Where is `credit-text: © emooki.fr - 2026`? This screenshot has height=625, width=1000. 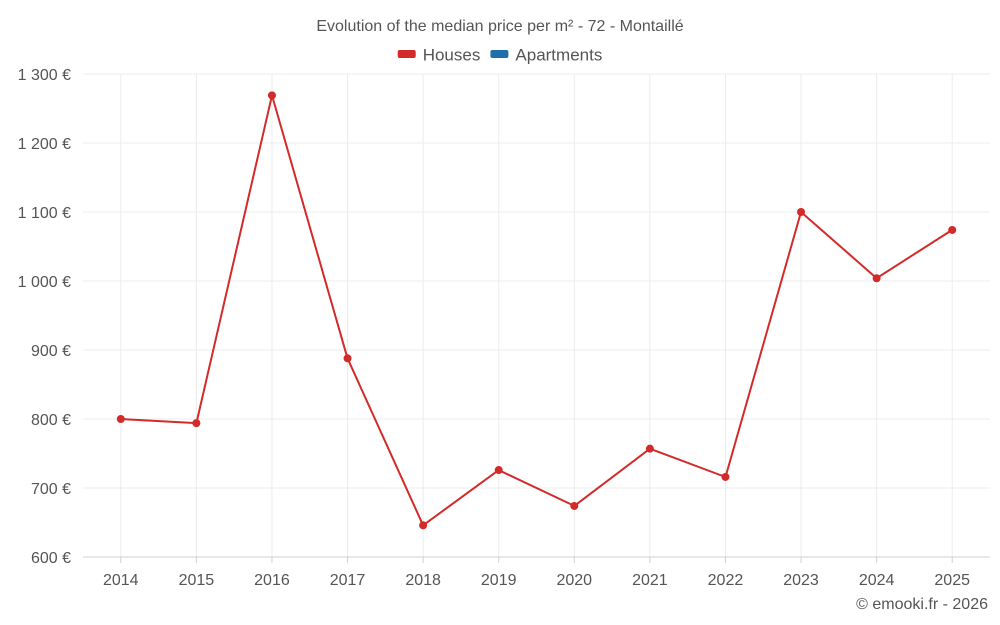
credit-text: © emooki.fr - 2026 is located at coordinates (922, 604).